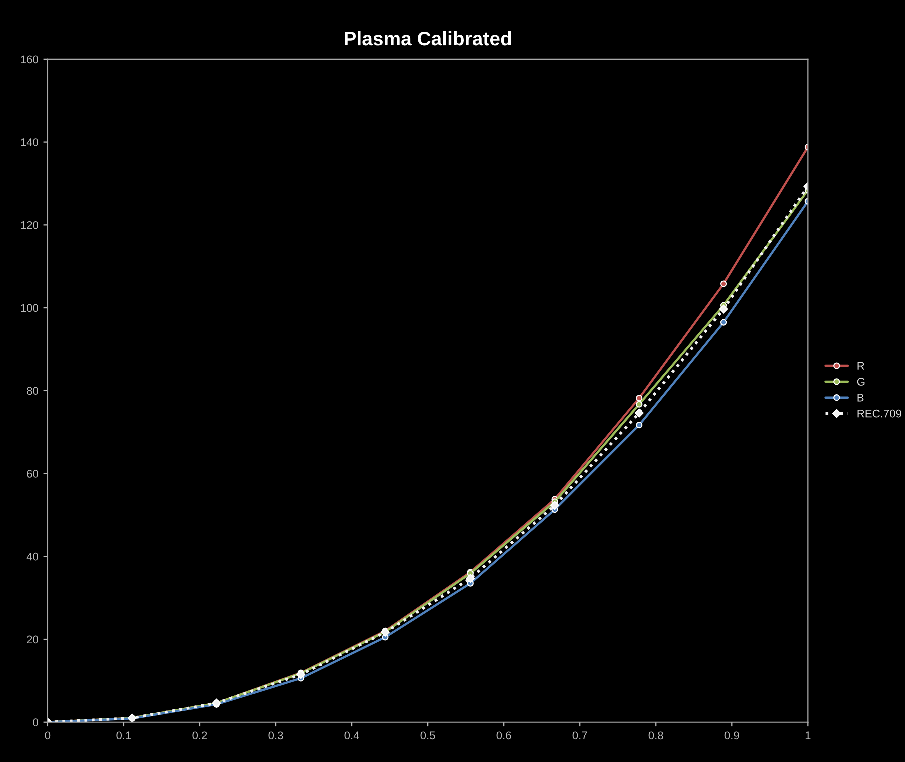 The height and width of the screenshot is (762, 905). Describe the element at coordinates (200, 736) in the screenshot. I see `x-tick-label: 0.2` at that location.